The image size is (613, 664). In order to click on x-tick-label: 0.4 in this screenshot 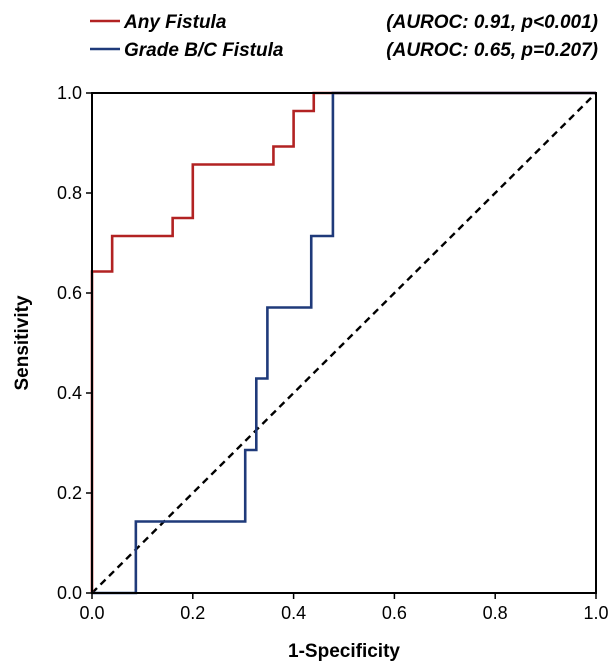, I will do `click(293, 613)`.